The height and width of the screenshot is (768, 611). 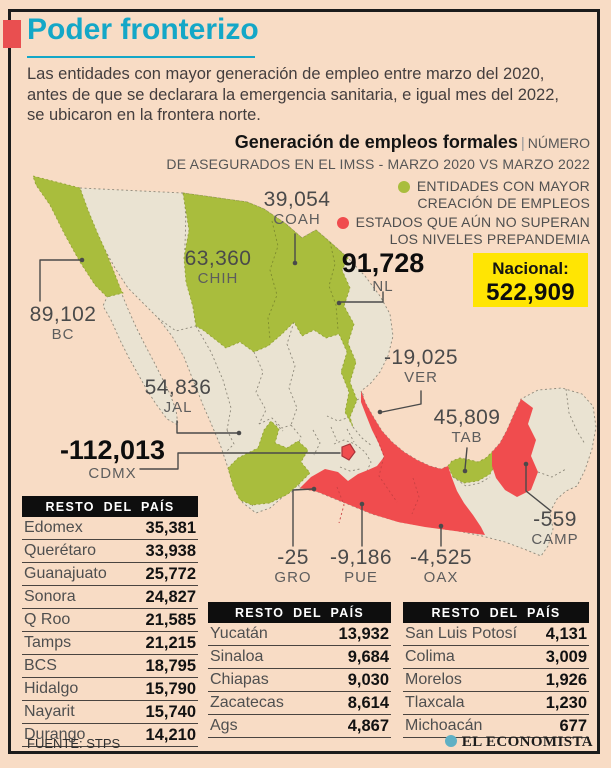 I want to click on map-label-camp: -559 CAMP, so click(x=555, y=528).